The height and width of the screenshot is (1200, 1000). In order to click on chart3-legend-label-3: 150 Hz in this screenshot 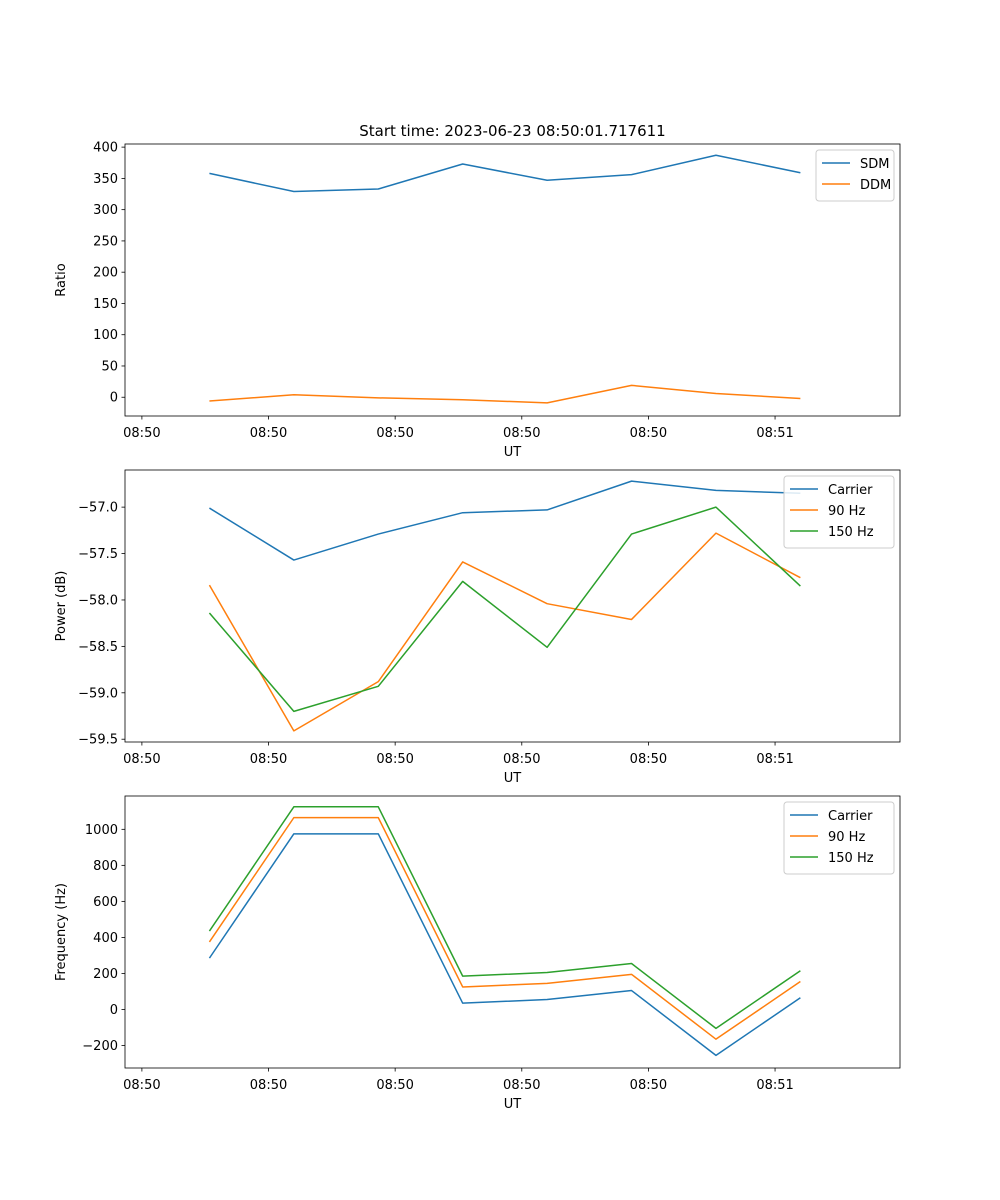, I will do `click(851, 858)`.